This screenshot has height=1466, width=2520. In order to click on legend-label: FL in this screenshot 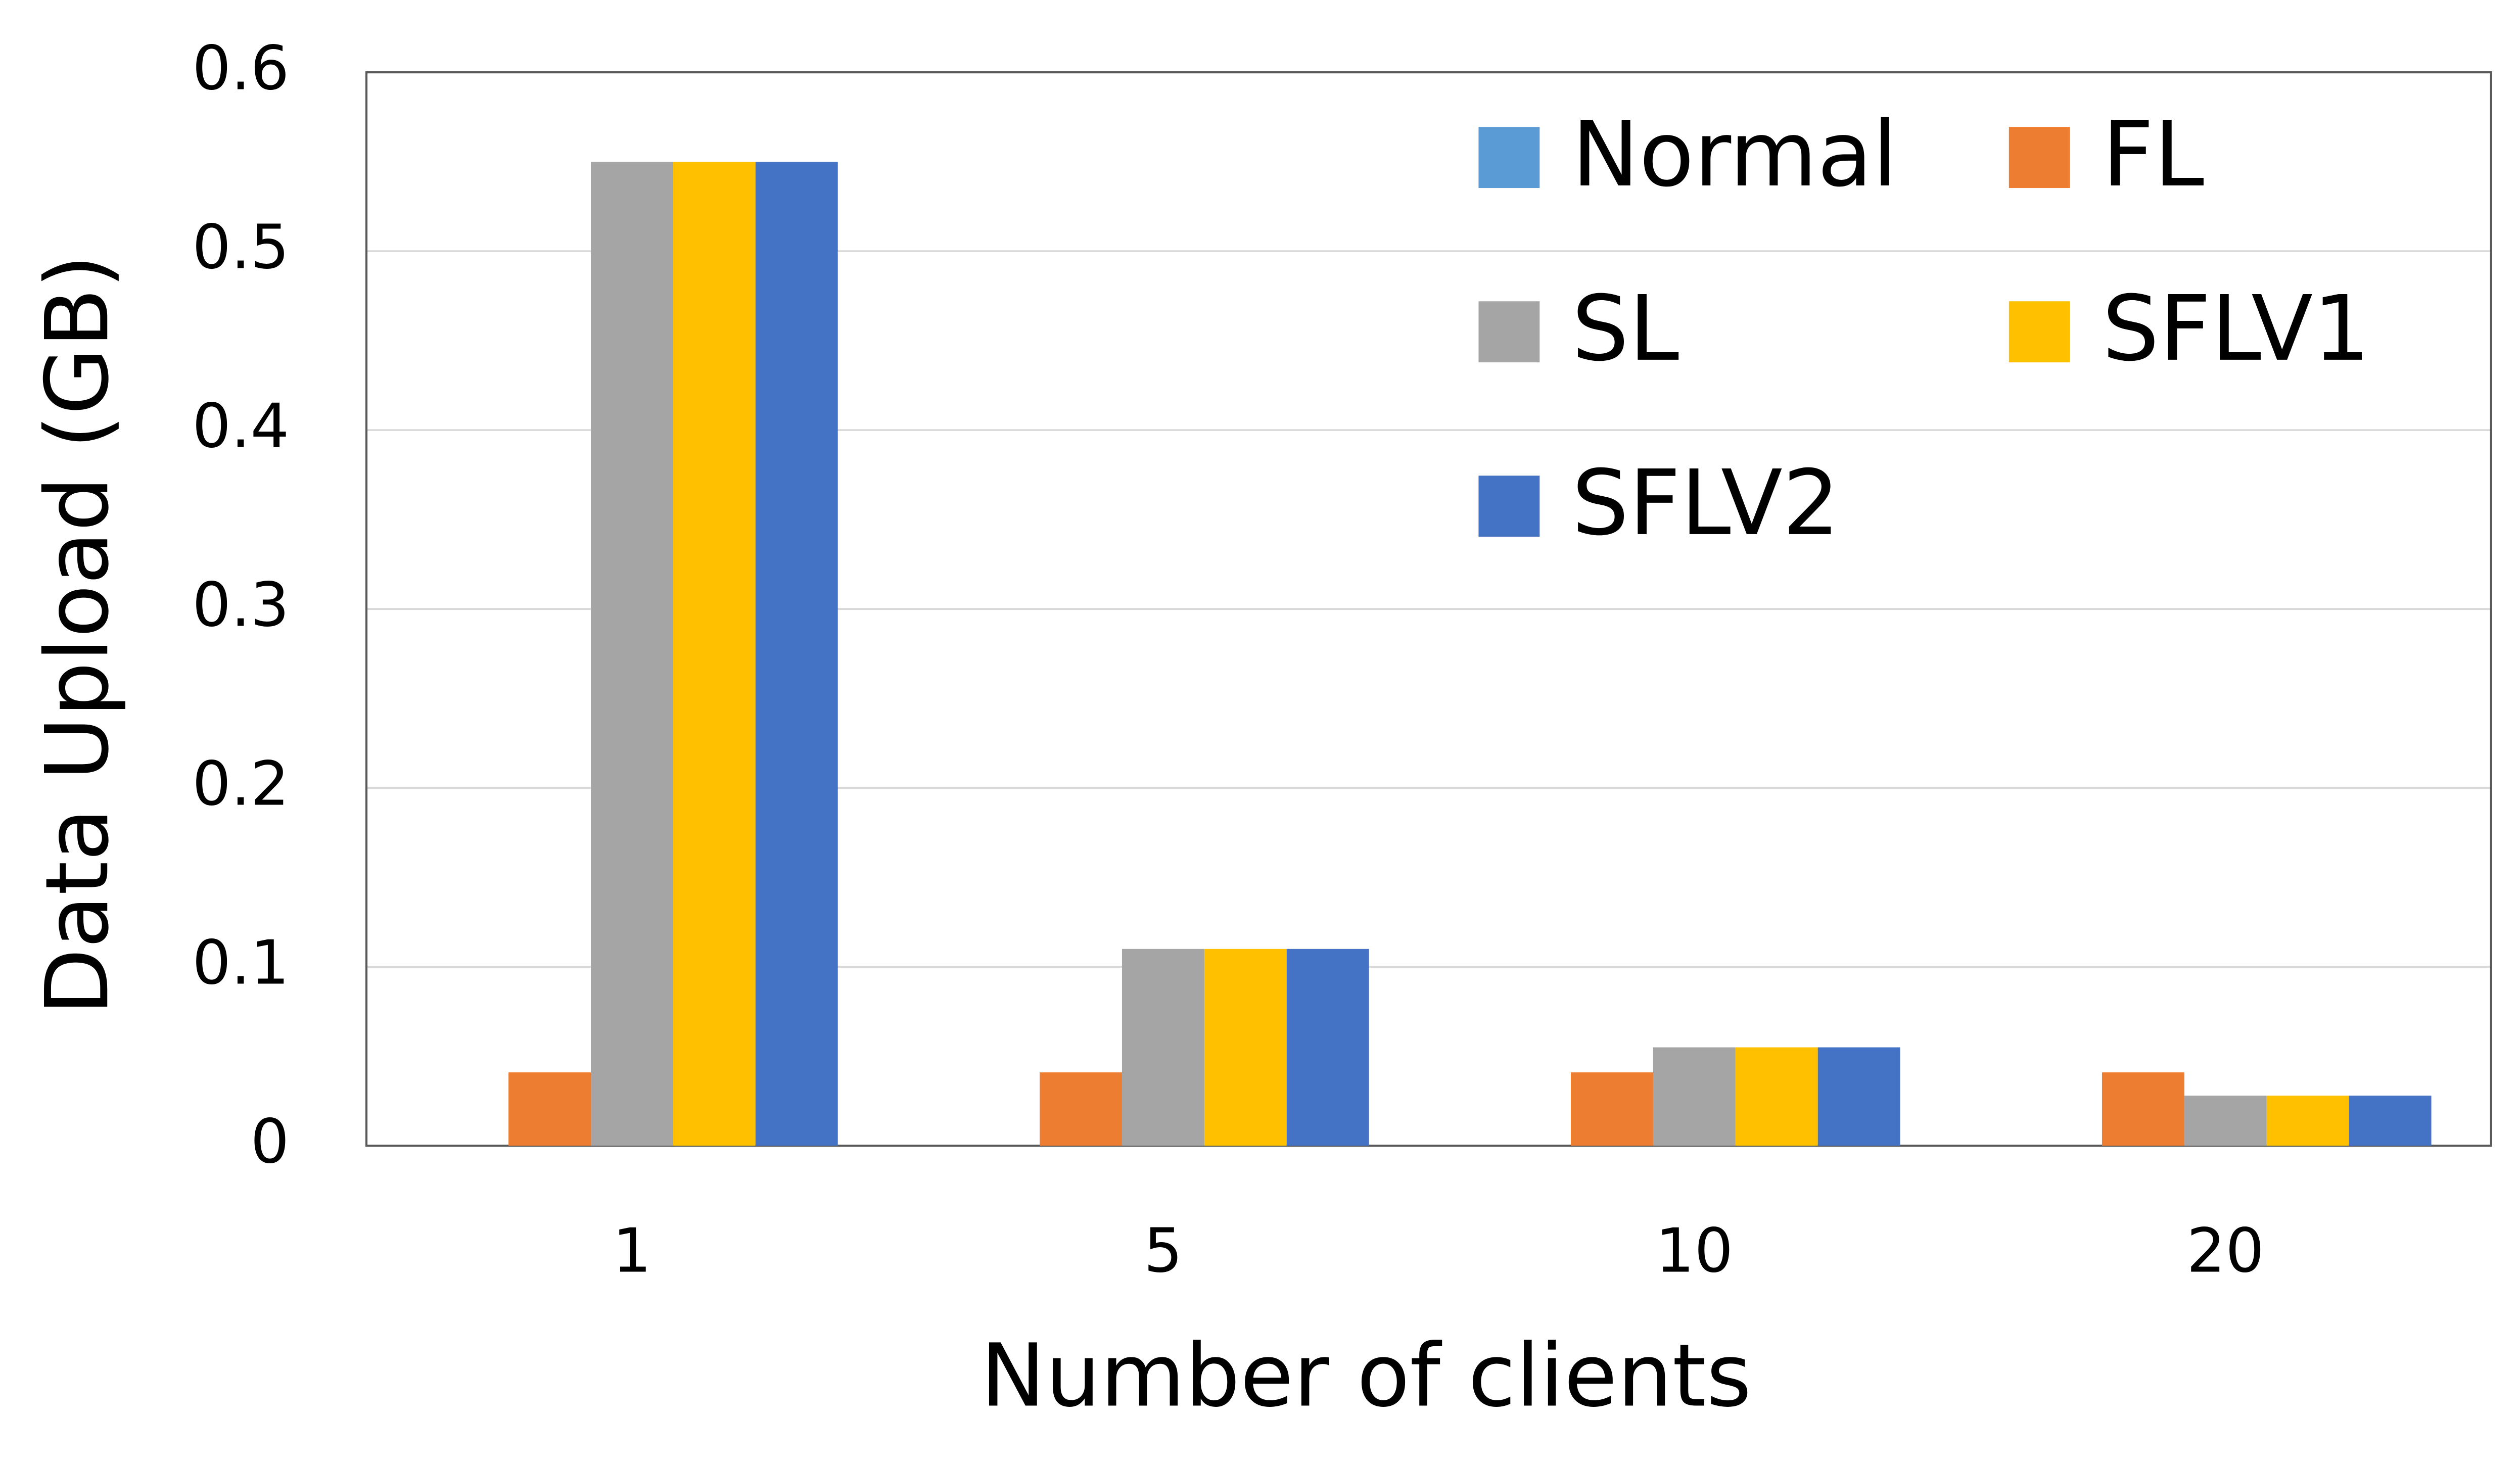, I will do `click(2153, 154)`.